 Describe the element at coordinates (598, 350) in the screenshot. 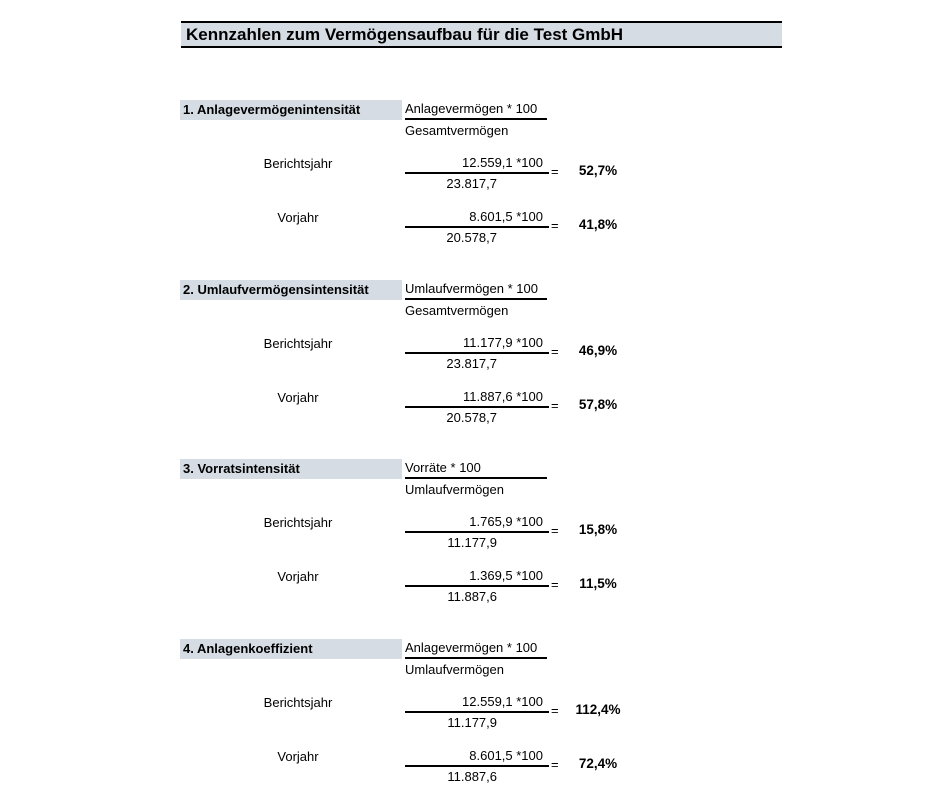

I see `result-value: 46,9%` at that location.